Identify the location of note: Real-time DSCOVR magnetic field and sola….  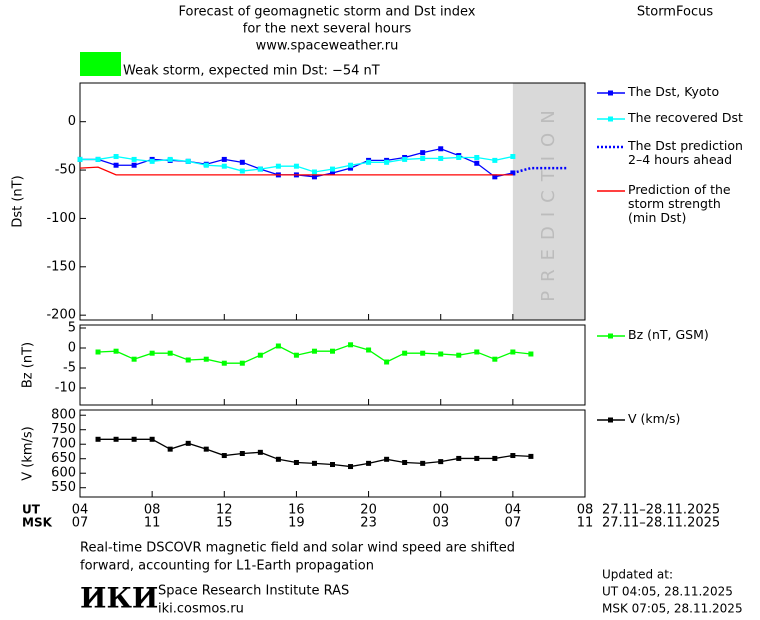
(297, 548).